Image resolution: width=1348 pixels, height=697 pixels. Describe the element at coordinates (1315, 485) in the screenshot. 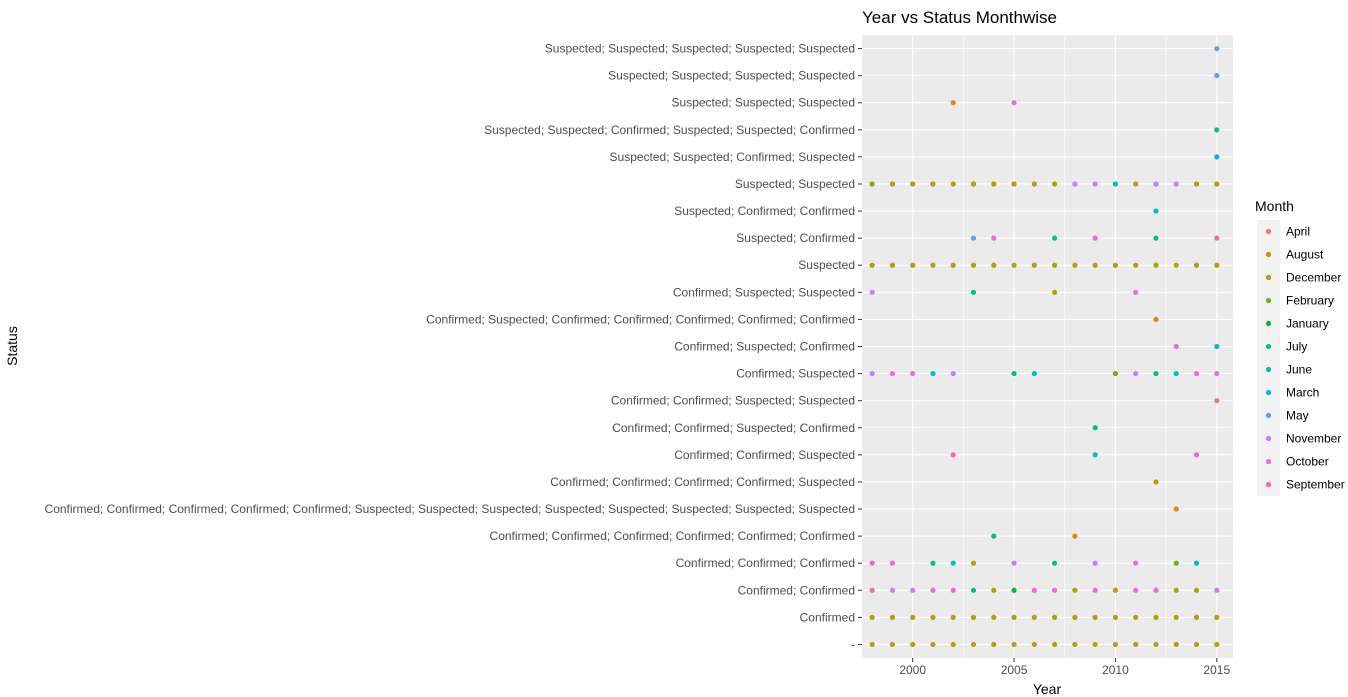

I see `legend-label: September` at that location.